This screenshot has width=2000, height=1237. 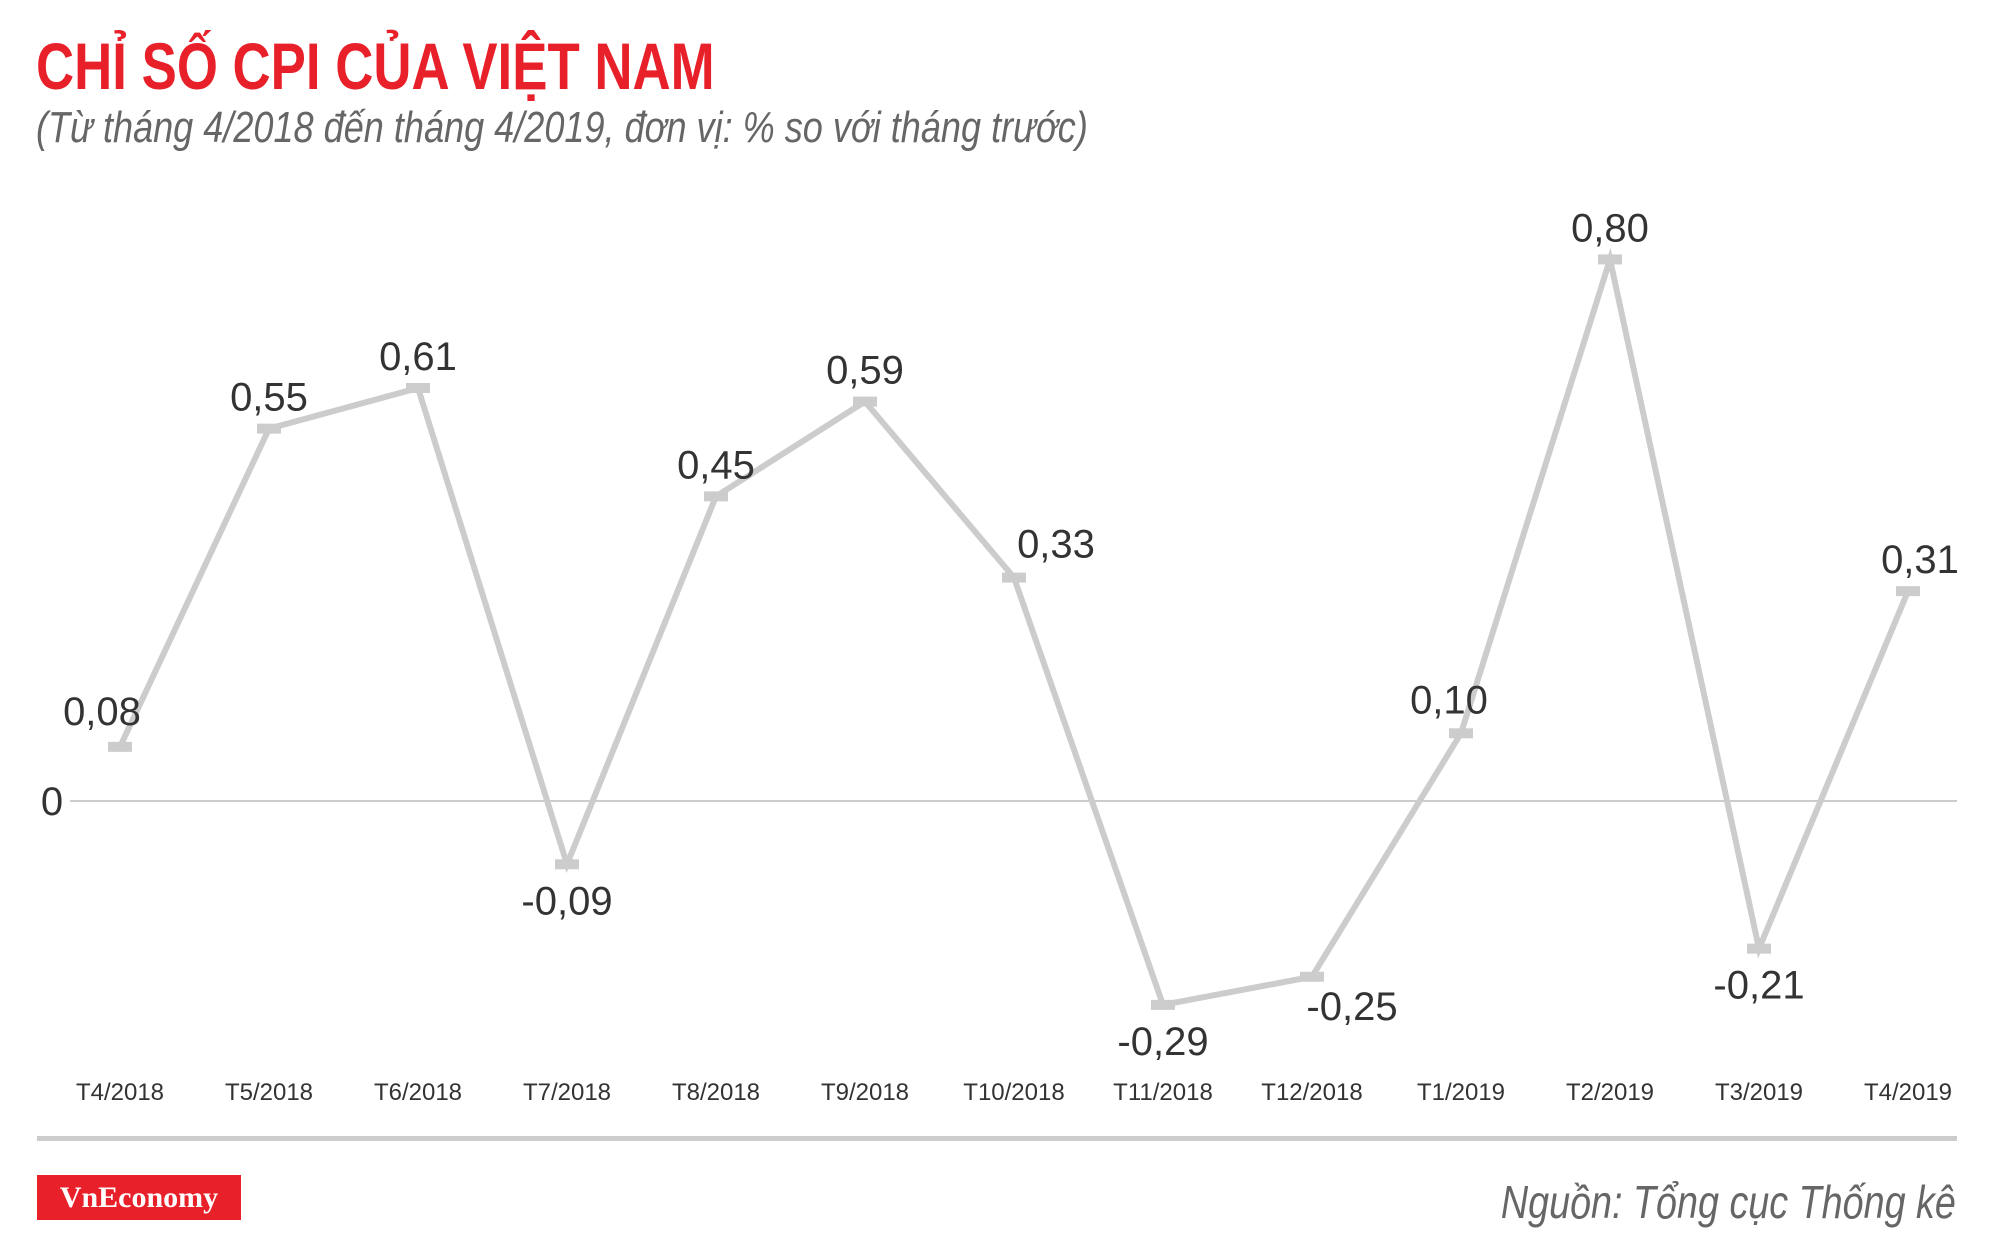 What do you see at coordinates (716, 465) in the screenshot?
I see `data-value-label: 0,45` at bounding box center [716, 465].